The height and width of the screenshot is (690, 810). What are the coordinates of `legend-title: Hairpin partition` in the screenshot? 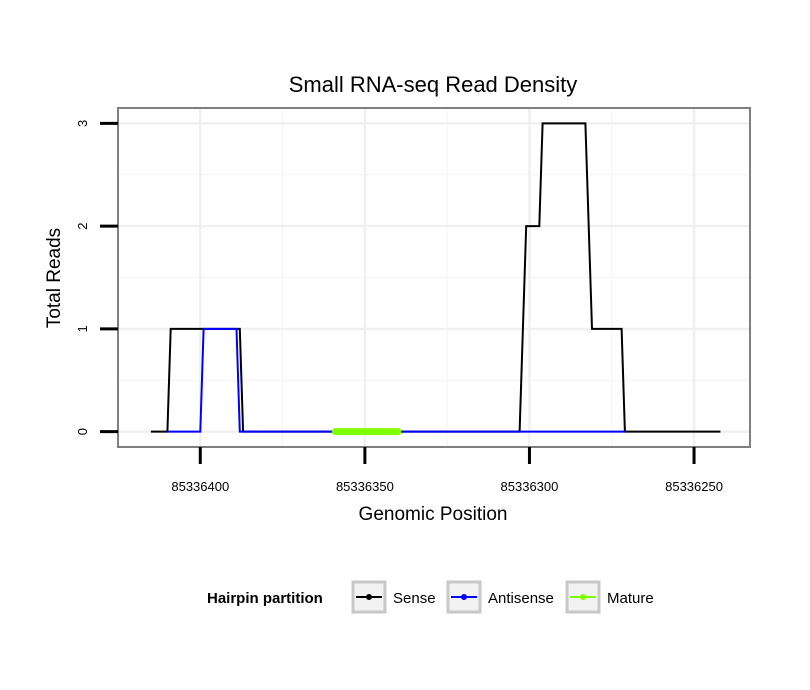 It's located at (265, 598).